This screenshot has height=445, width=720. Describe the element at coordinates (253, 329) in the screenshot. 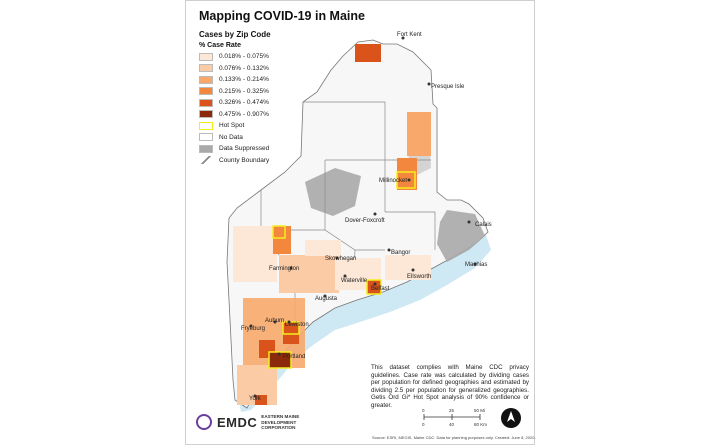

I see `label-fryeburg: Fryeburg` at that location.